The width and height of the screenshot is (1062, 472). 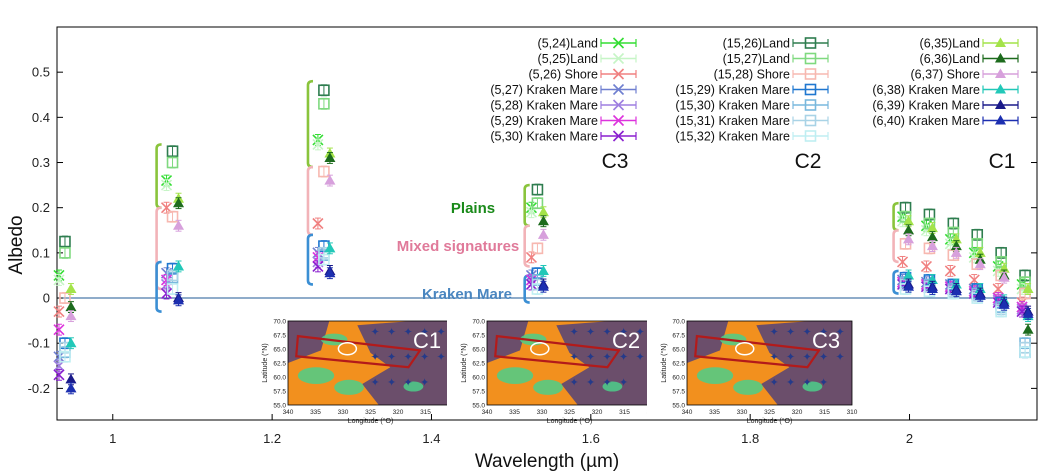 I want to click on study-region-outline, so click(x=757, y=351).